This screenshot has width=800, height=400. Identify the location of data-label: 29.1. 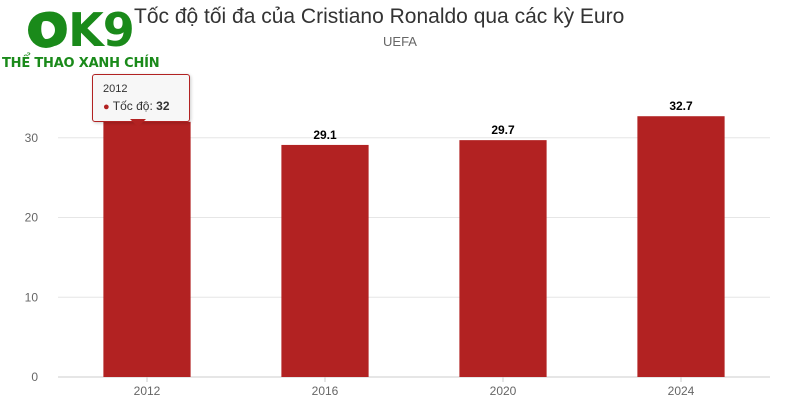
(325, 135).